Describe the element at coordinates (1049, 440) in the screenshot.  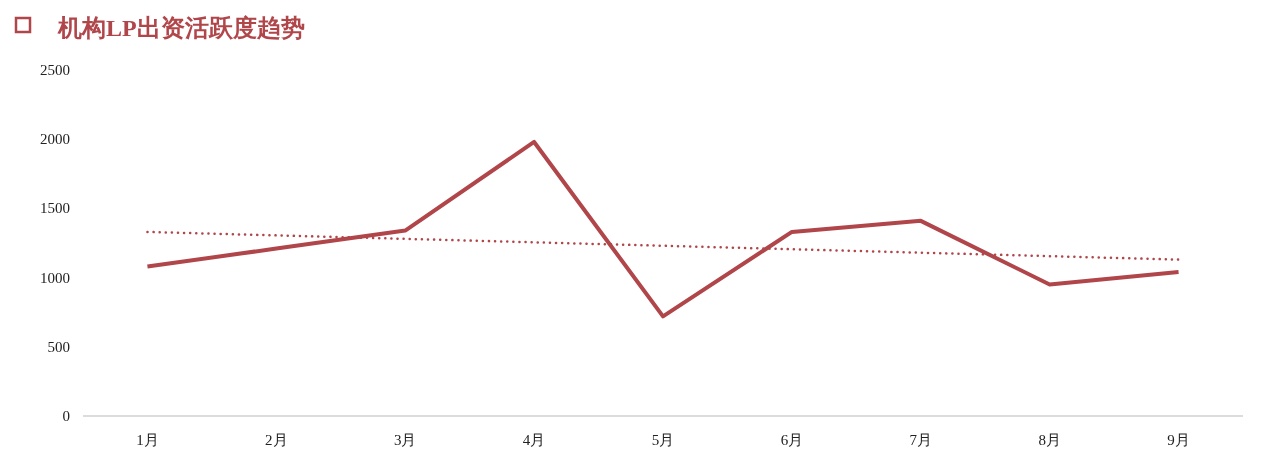
I see `x-tick-label: 8月` at that location.